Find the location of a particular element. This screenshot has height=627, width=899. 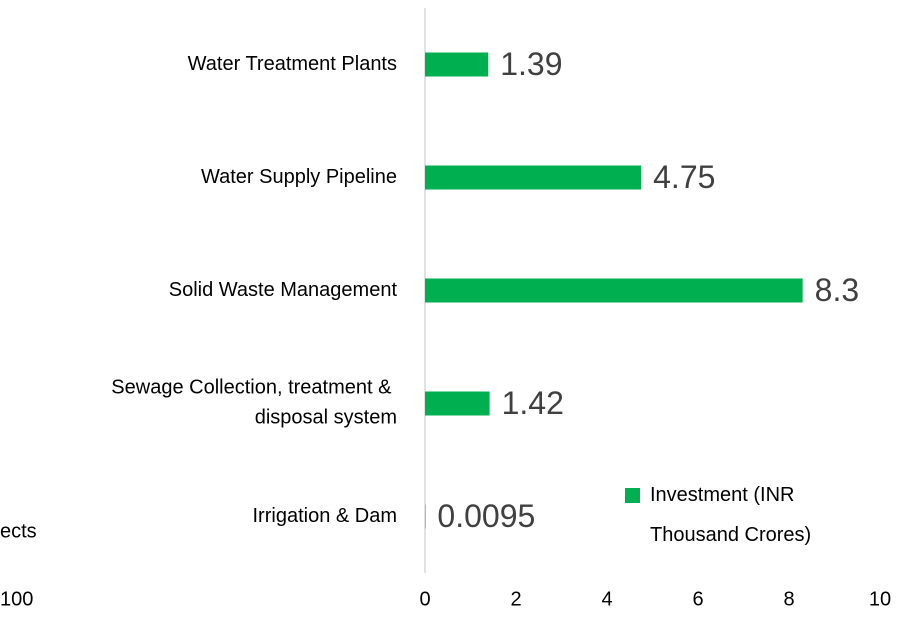

value-label: 1.42 is located at coordinates (533, 403).